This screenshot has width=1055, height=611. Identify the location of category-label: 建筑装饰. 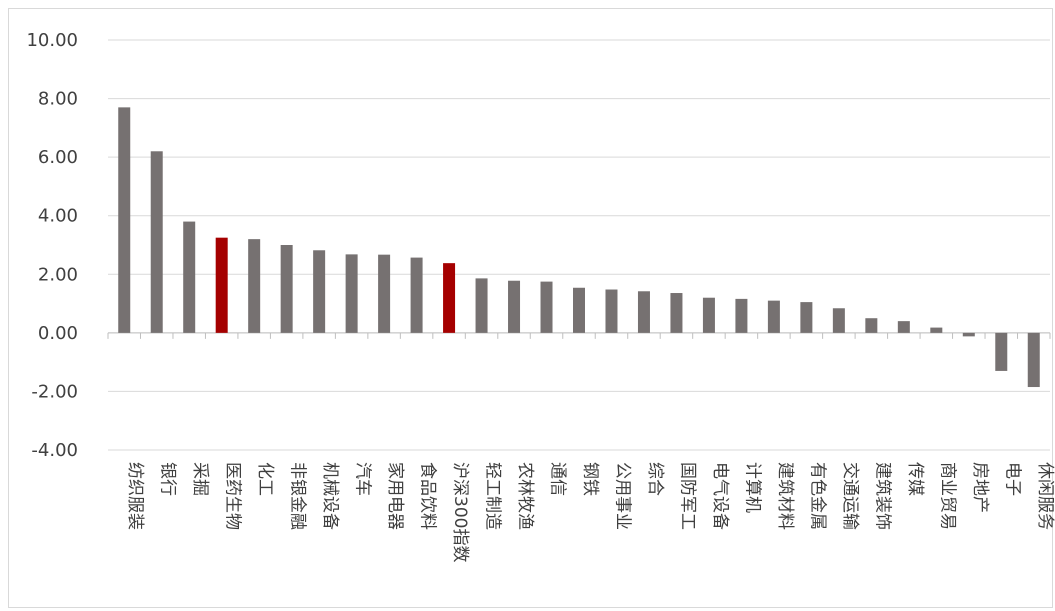
(882, 496).